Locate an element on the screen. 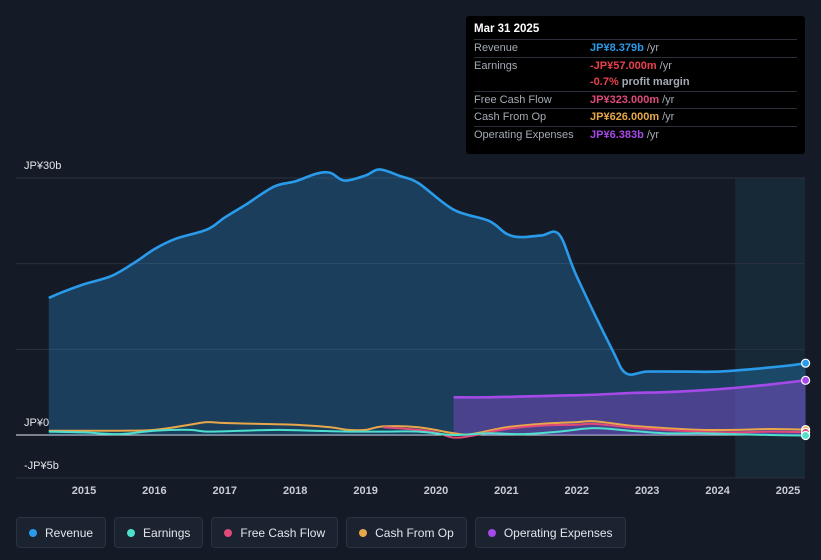 This screenshot has height=560, width=821. series-end-markers is located at coordinates (805, 399).